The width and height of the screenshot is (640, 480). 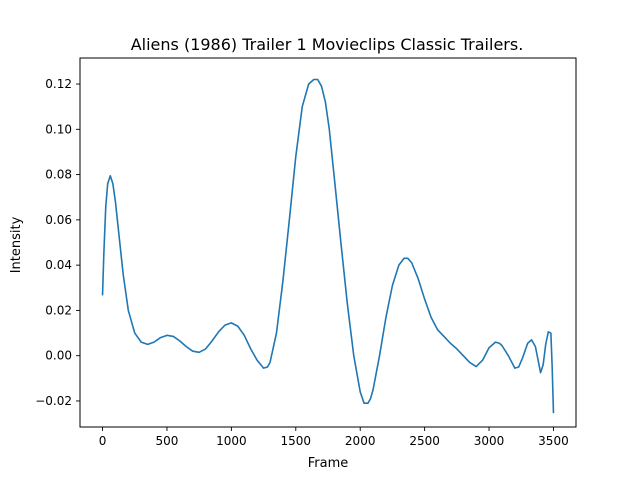 I want to click on y-tick-label: 0.08, so click(x=58, y=175).